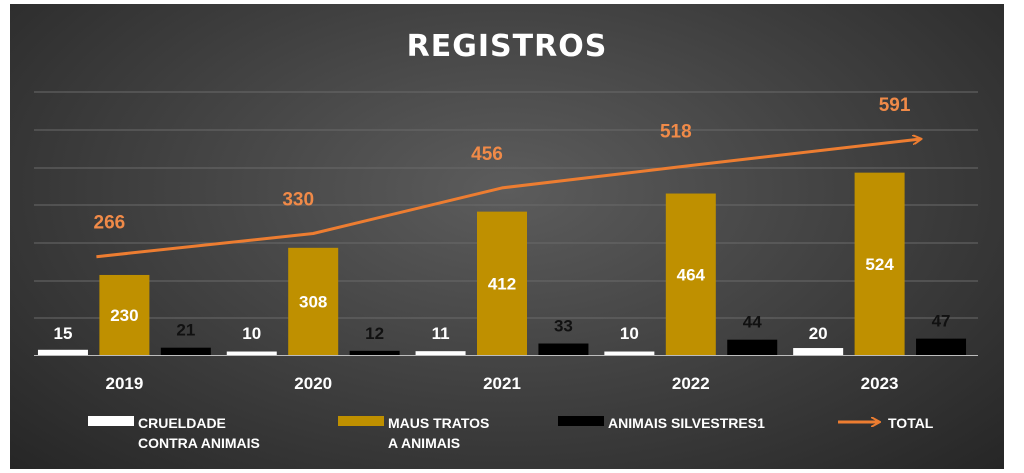 This screenshot has height=473, width=1024. I want to click on legend-swatch-maus-tratos, so click(361, 421).